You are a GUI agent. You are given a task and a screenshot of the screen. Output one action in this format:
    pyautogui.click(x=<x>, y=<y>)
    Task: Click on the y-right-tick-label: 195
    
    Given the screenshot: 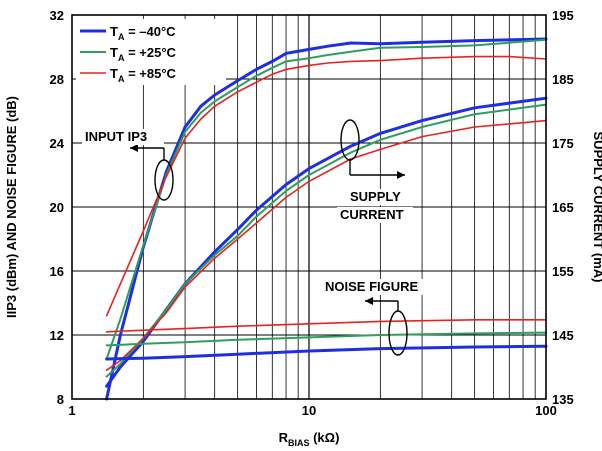 What is the action you would take?
    pyautogui.click(x=563, y=15)
    